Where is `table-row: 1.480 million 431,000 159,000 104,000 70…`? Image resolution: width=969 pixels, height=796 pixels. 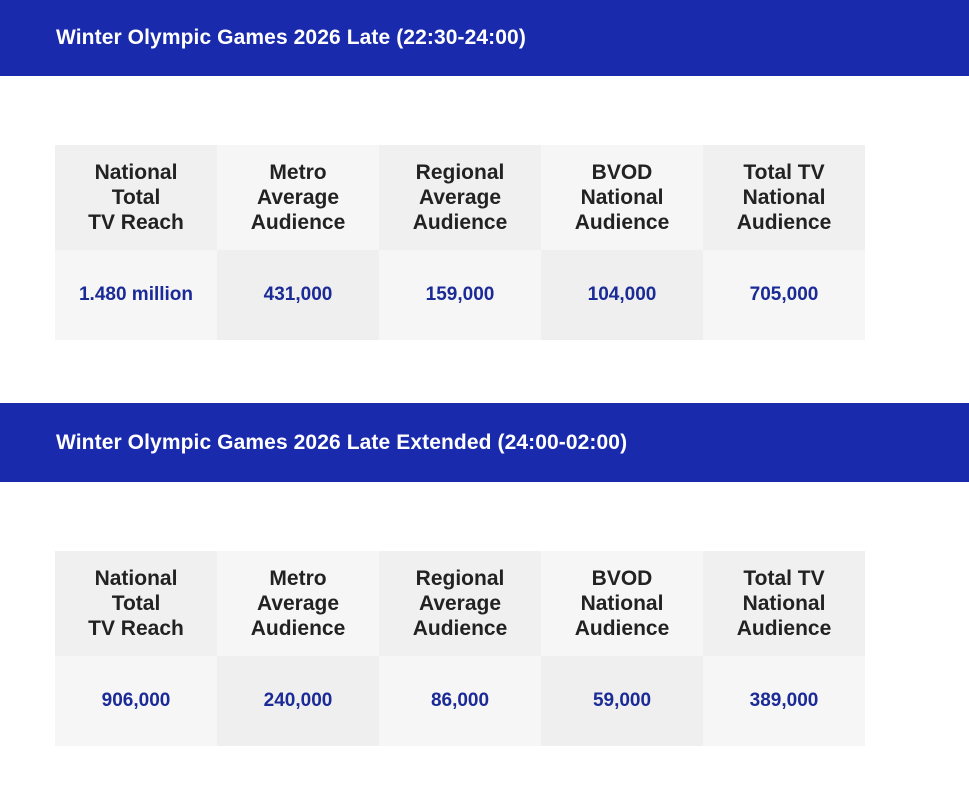
table-row: 1.480 million 431,000 159,000 104,000 70… is located at coordinates (460, 295).